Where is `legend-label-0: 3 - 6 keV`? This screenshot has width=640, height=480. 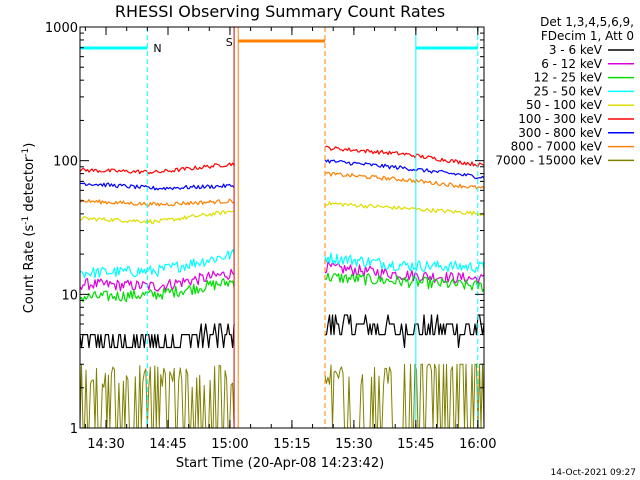
legend-label-0: 3 - 6 keV is located at coordinates (576, 50).